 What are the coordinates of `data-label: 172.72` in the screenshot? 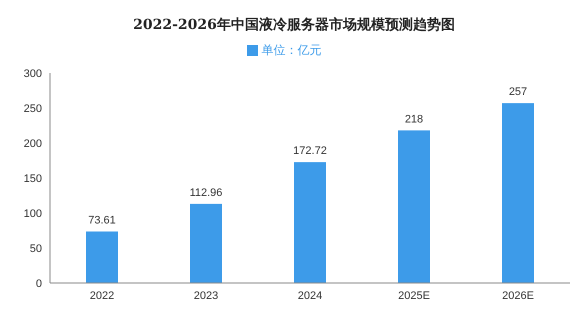 It's located at (310, 151).